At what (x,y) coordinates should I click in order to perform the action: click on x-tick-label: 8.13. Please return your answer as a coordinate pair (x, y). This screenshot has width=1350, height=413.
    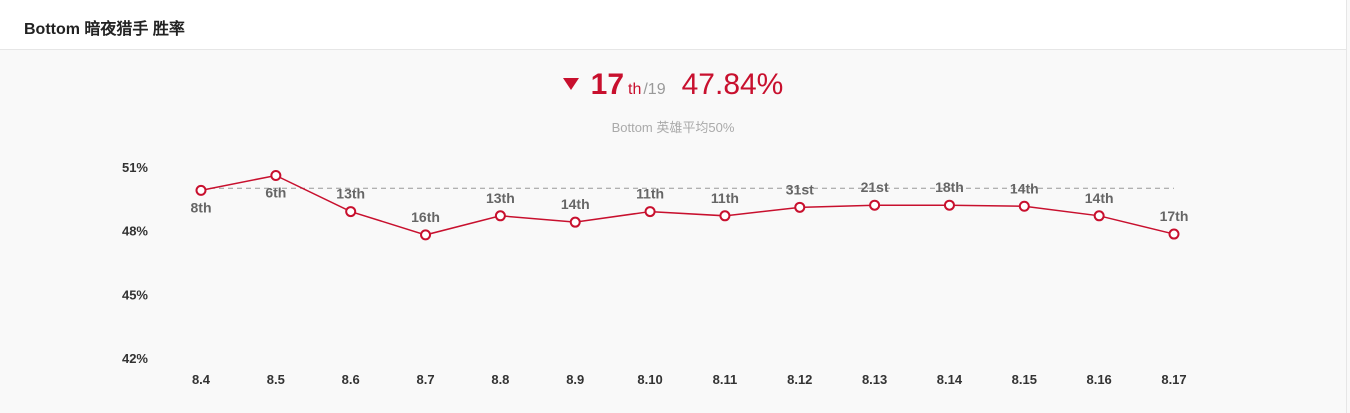
    Looking at the image, I should click on (874, 379).